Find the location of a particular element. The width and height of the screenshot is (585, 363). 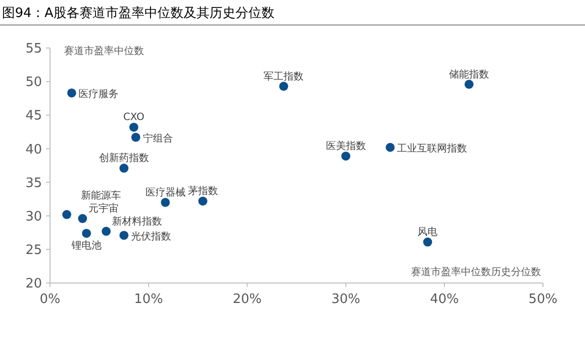

series-label: CXO is located at coordinates (133, 118).